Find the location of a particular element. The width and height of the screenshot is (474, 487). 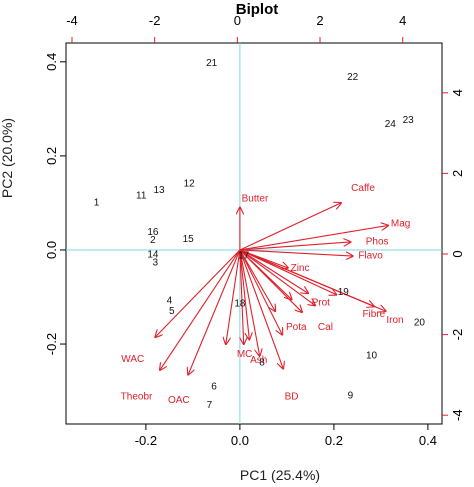

y-axis-label: PC2 (20.0%) is located at coordinates (7, 158).